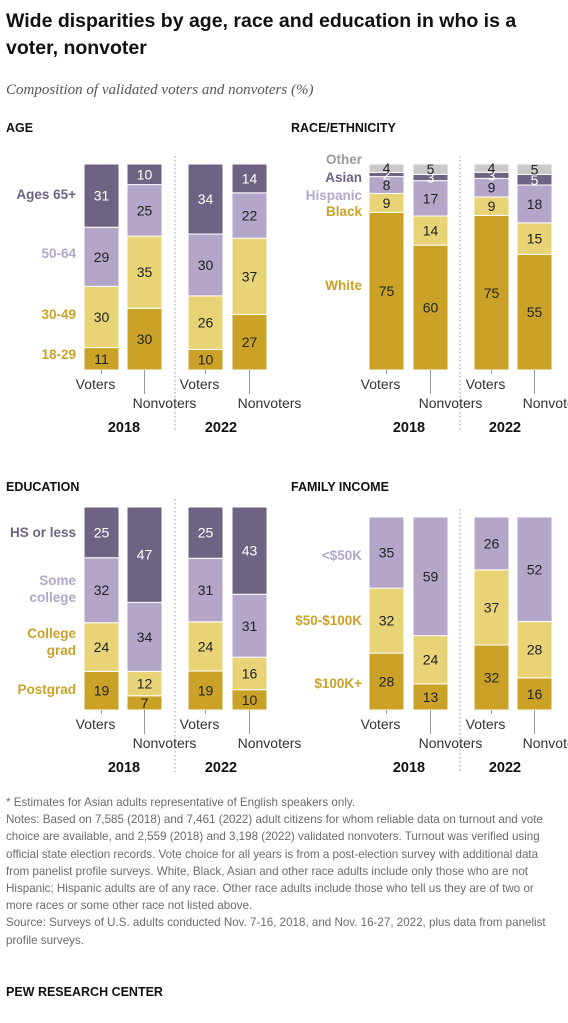  I want to click on family-income-value-label: 13, so click(431, 697).